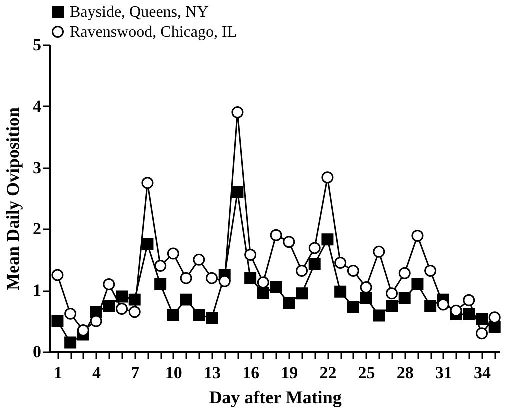 The image size is (511, 411). I want to click on x-axis-title: Day after Mating, so click(275, 398).